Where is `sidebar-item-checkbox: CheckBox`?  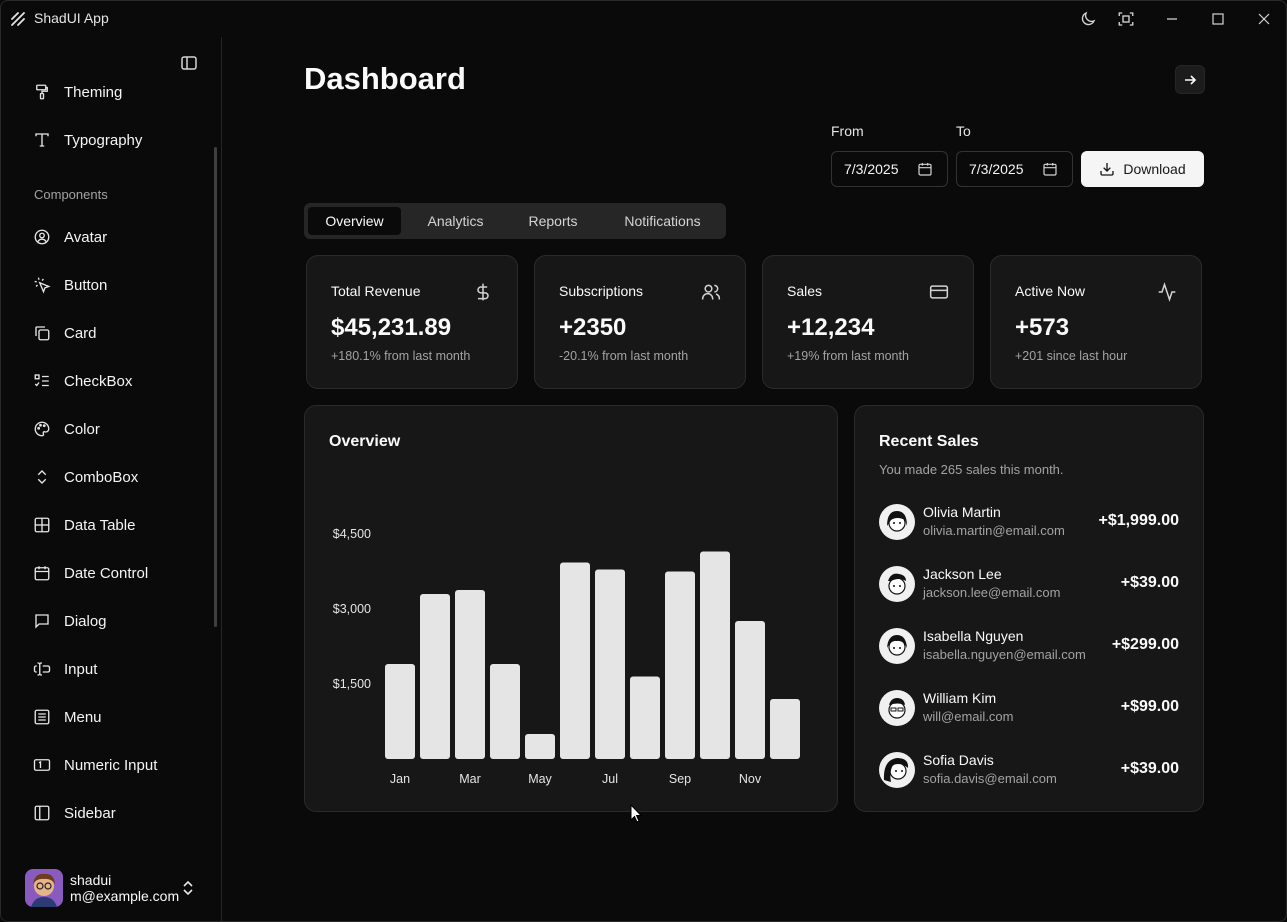 sidebar-item-checkbox: CheckBox is located at coordinates (110, 381).